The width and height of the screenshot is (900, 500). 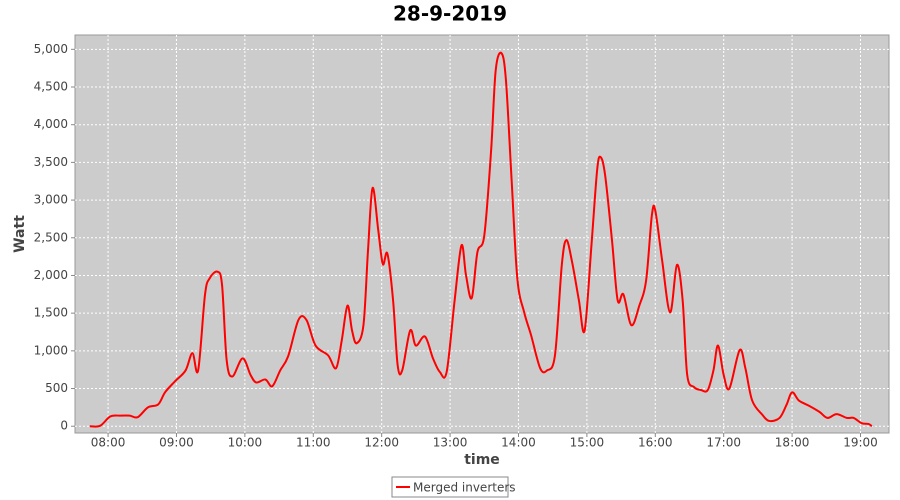 What do you see at coordinates (381, 443) in the screenshot?
I see `x-tick-label: 12:00` at bounding box center [381, 443].